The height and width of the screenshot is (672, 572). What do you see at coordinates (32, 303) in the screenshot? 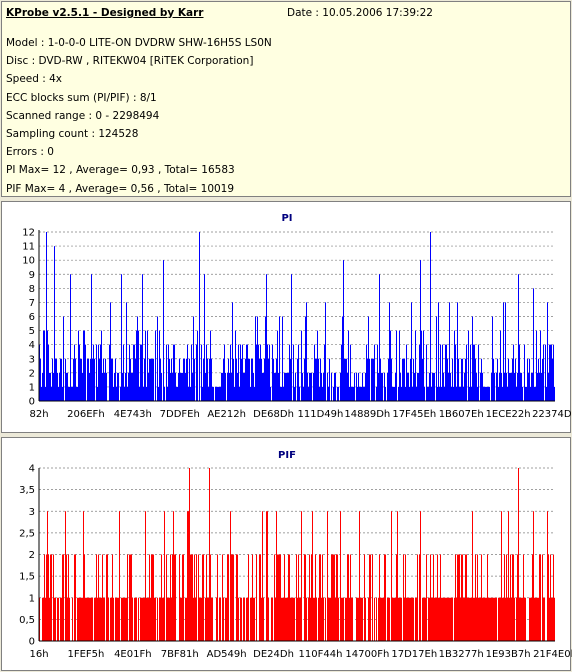
I see `pi-y-tick-label: 7` at bounding box center [32, 303].